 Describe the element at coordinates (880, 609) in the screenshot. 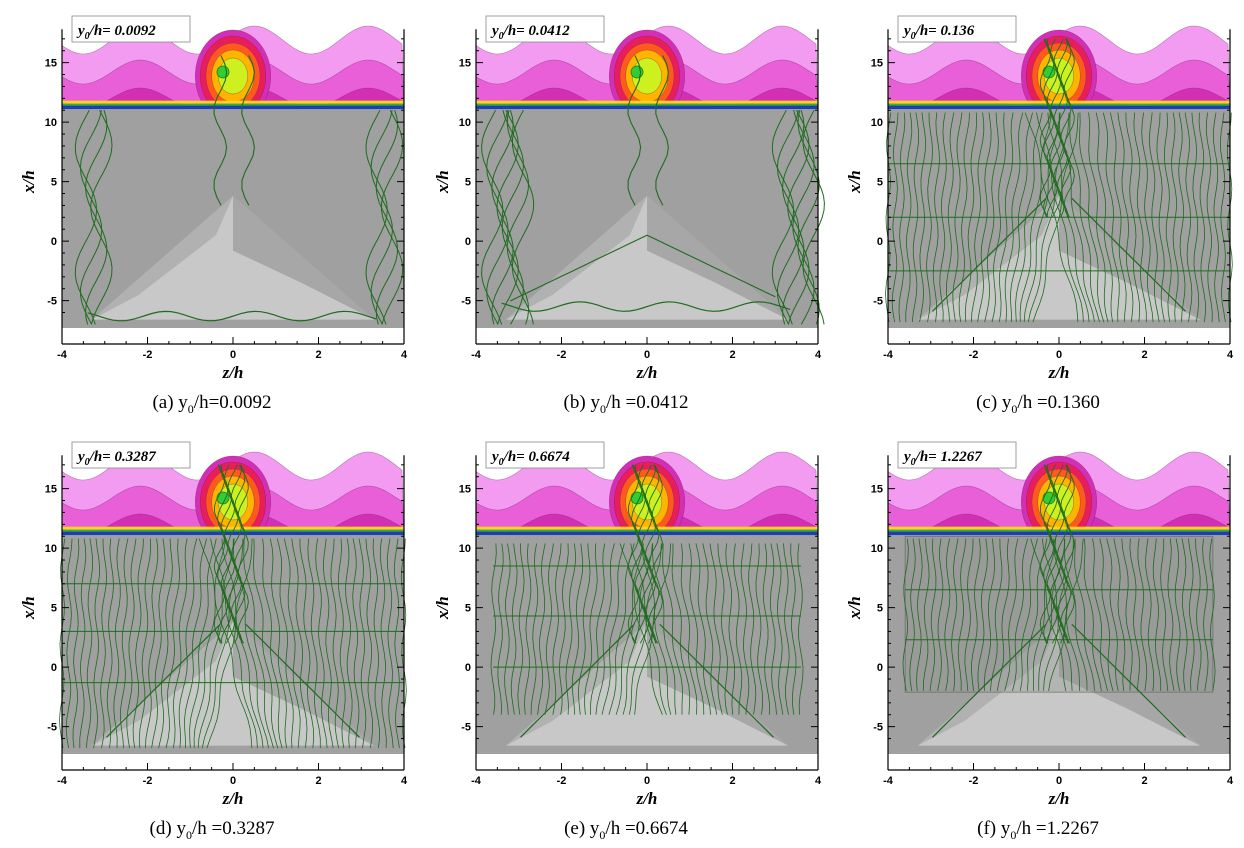

I see `y-tick-label: 5` at that location.